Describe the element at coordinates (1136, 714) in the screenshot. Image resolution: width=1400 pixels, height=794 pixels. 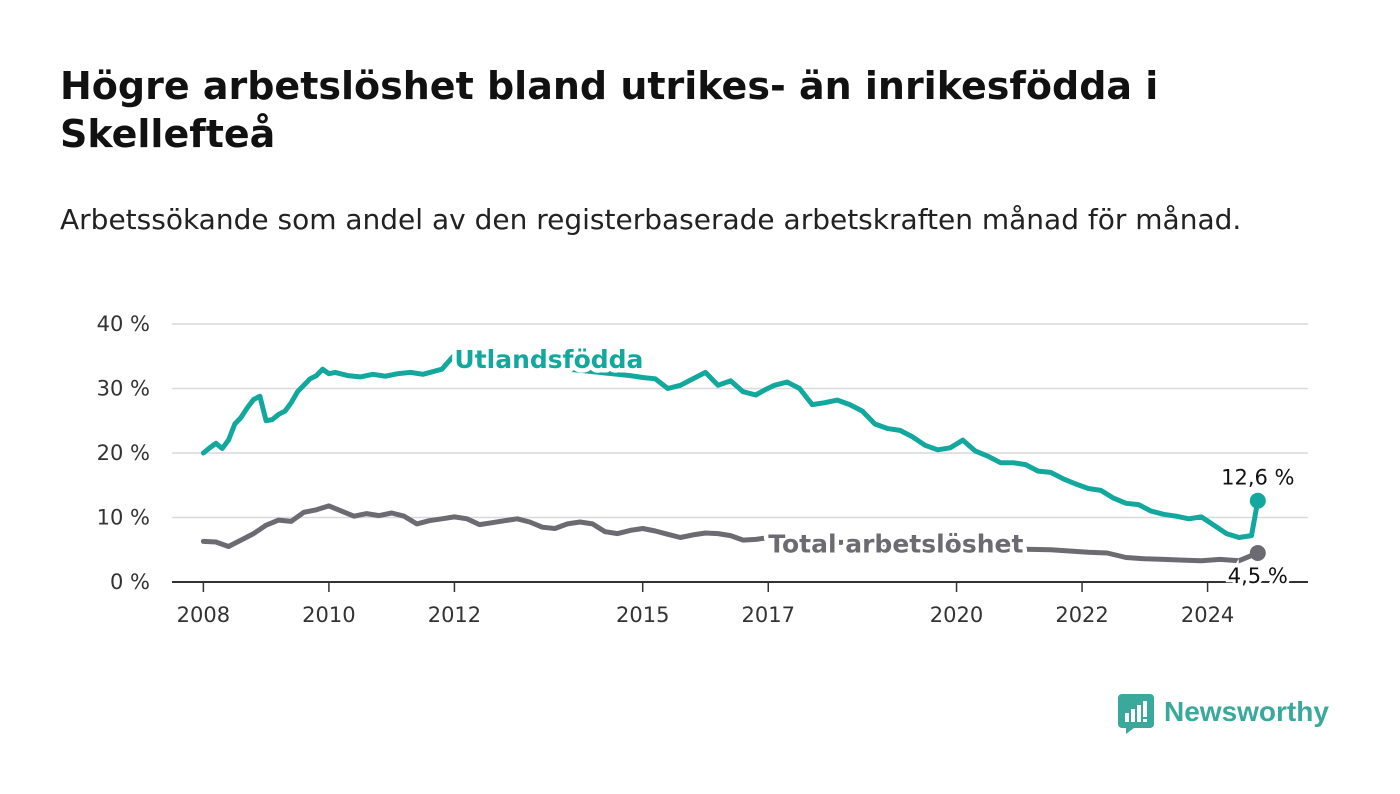
I see `bar-chart-icon` at that location.